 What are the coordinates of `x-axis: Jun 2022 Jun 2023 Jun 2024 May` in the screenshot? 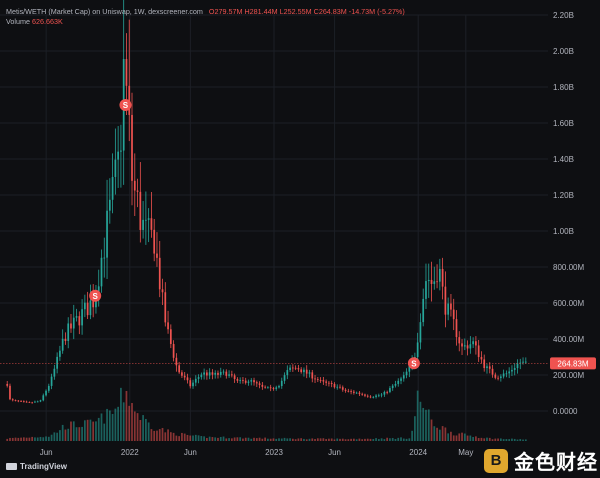 It's located at (257, 452).